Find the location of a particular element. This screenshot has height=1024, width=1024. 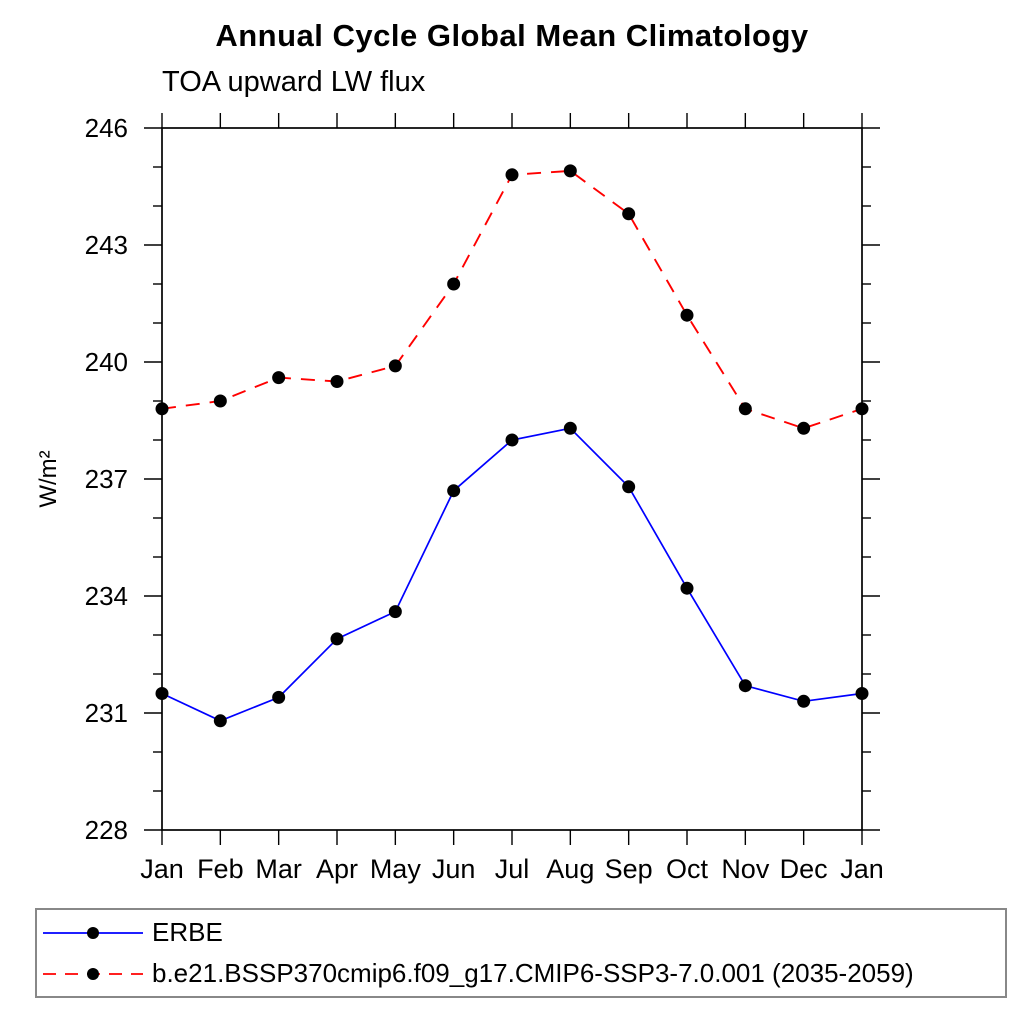

svg-text: 237 is located at coordinates (106, 479).